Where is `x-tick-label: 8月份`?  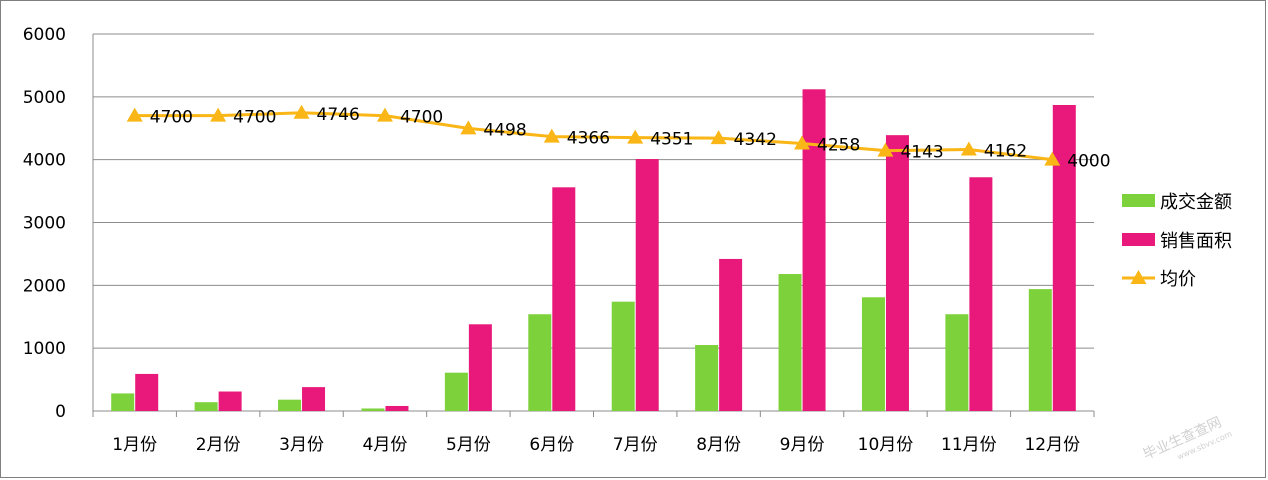 x-tick-label: 8月份 is located at coordinates (718, 445).